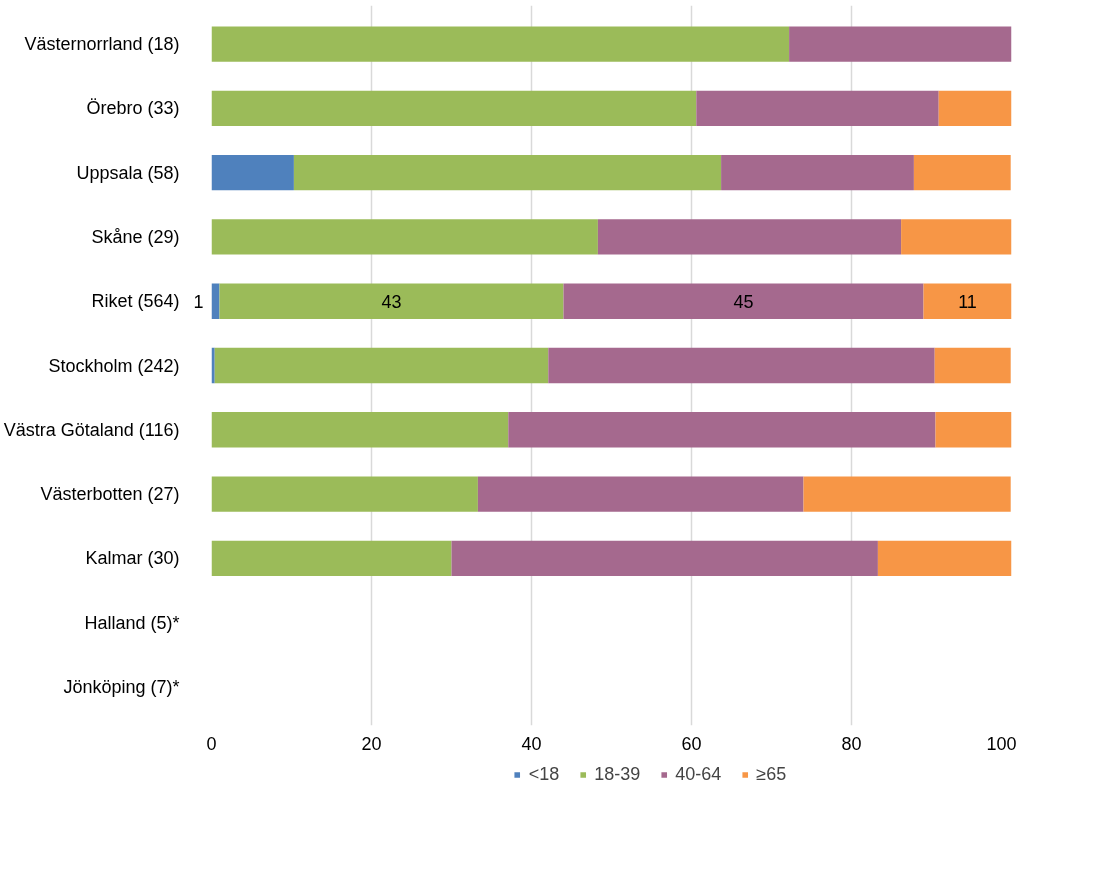 The image size is (1101, 878). I want to click on legend-label: 40-64, so click(698, 774).